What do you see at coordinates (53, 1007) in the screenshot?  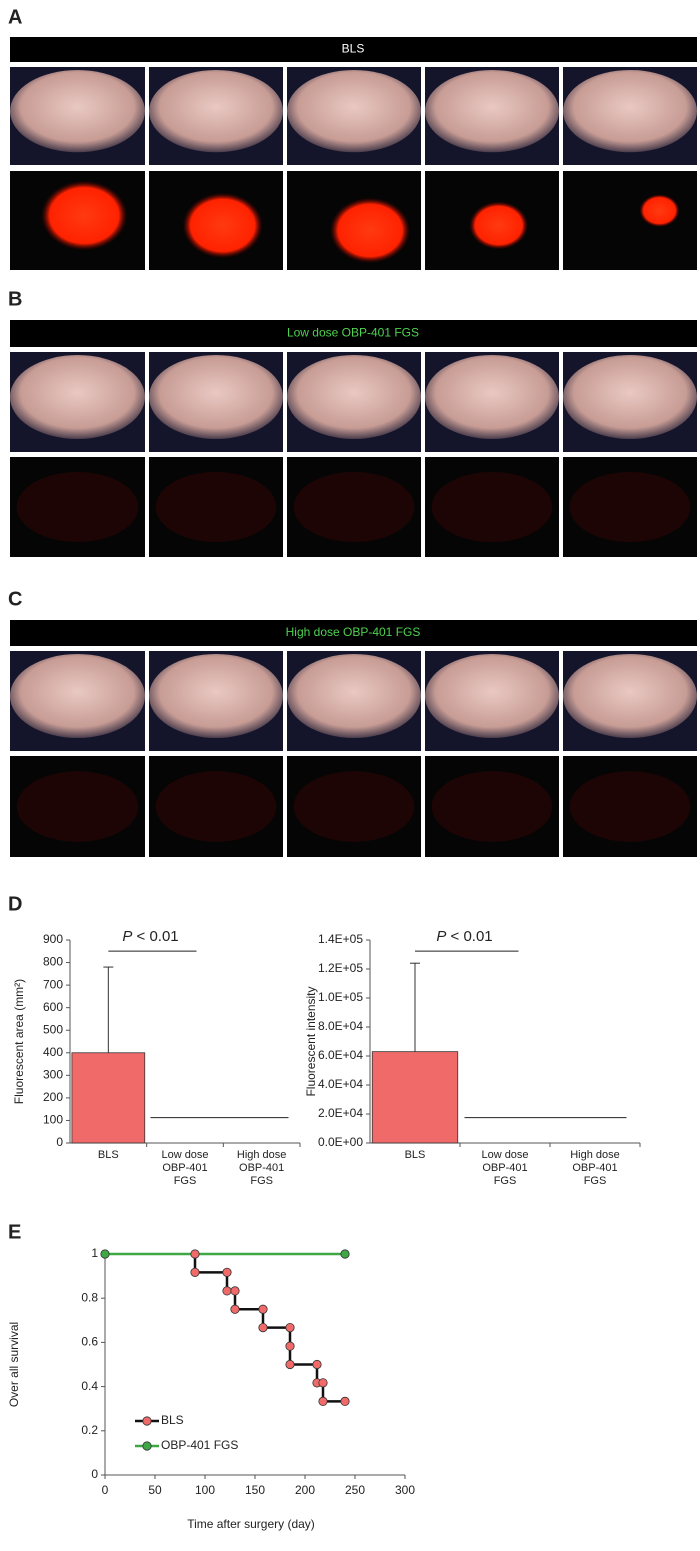 I see `y-tick-label: 600` at bounding box center [53, 1007].